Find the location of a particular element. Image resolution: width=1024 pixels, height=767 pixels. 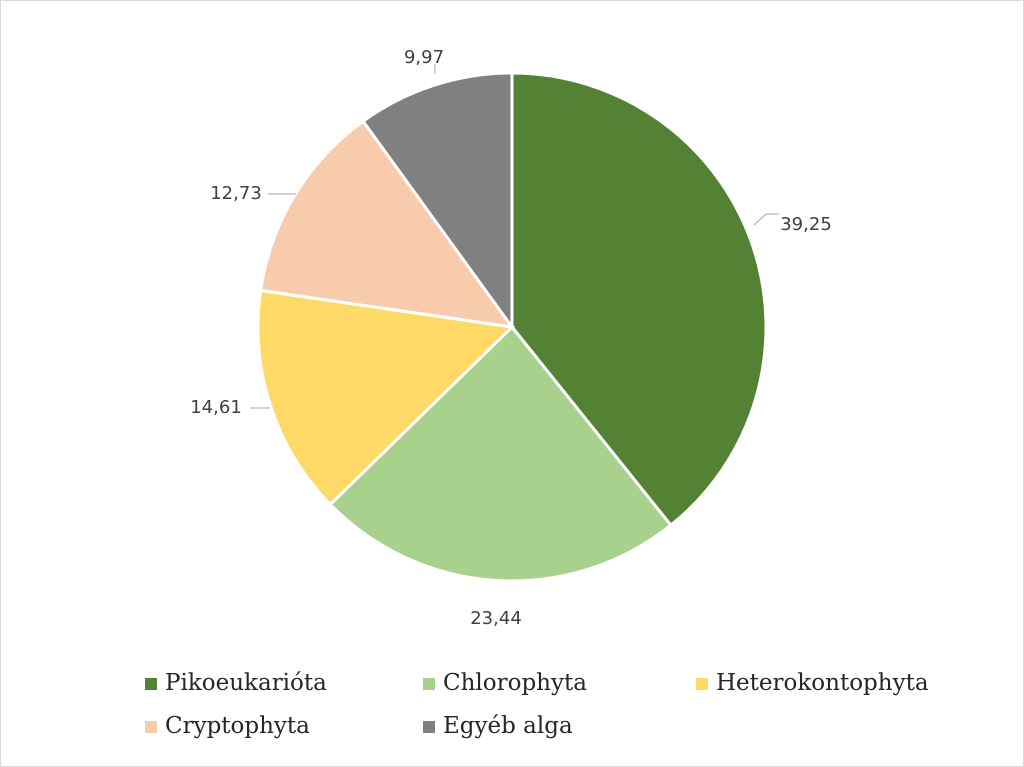

pie-slice-chlorophyta is located at coordinates (500, 453).